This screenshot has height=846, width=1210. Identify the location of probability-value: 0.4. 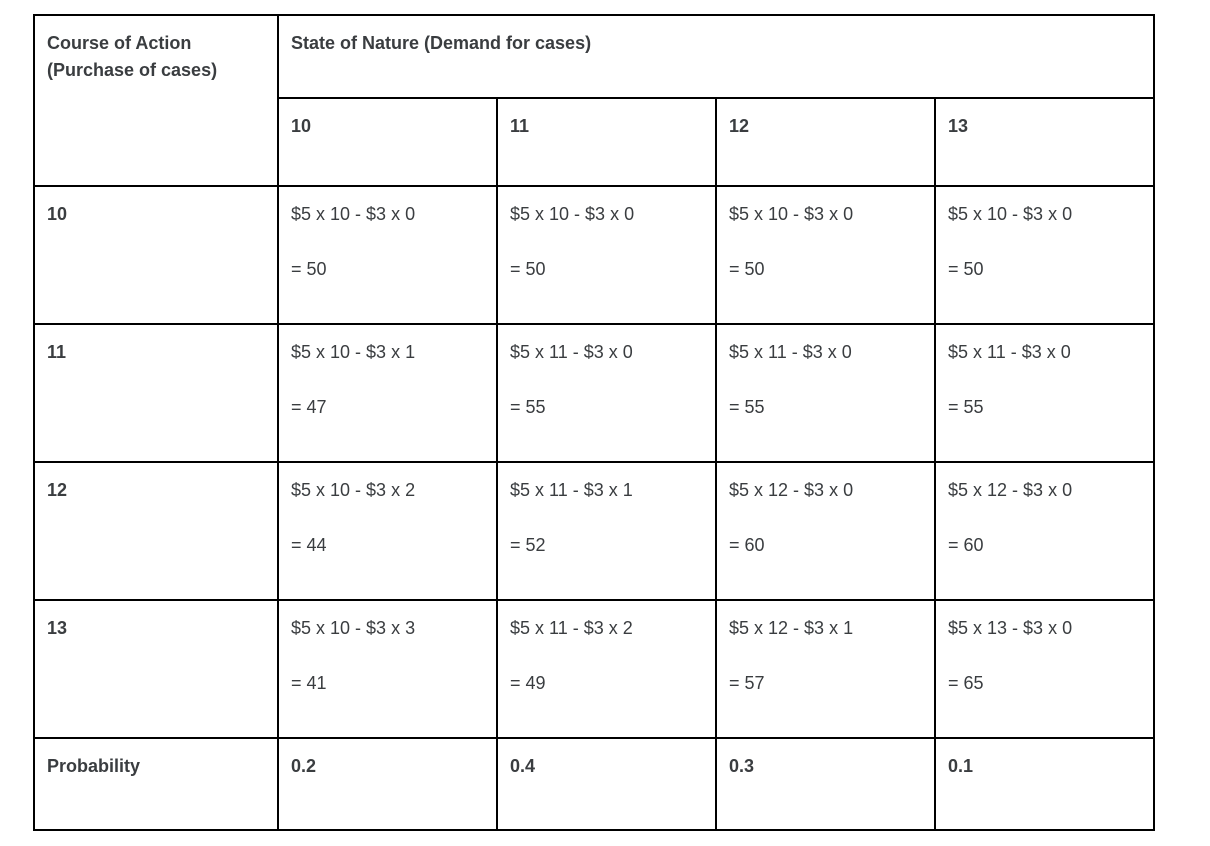
(606, 784).